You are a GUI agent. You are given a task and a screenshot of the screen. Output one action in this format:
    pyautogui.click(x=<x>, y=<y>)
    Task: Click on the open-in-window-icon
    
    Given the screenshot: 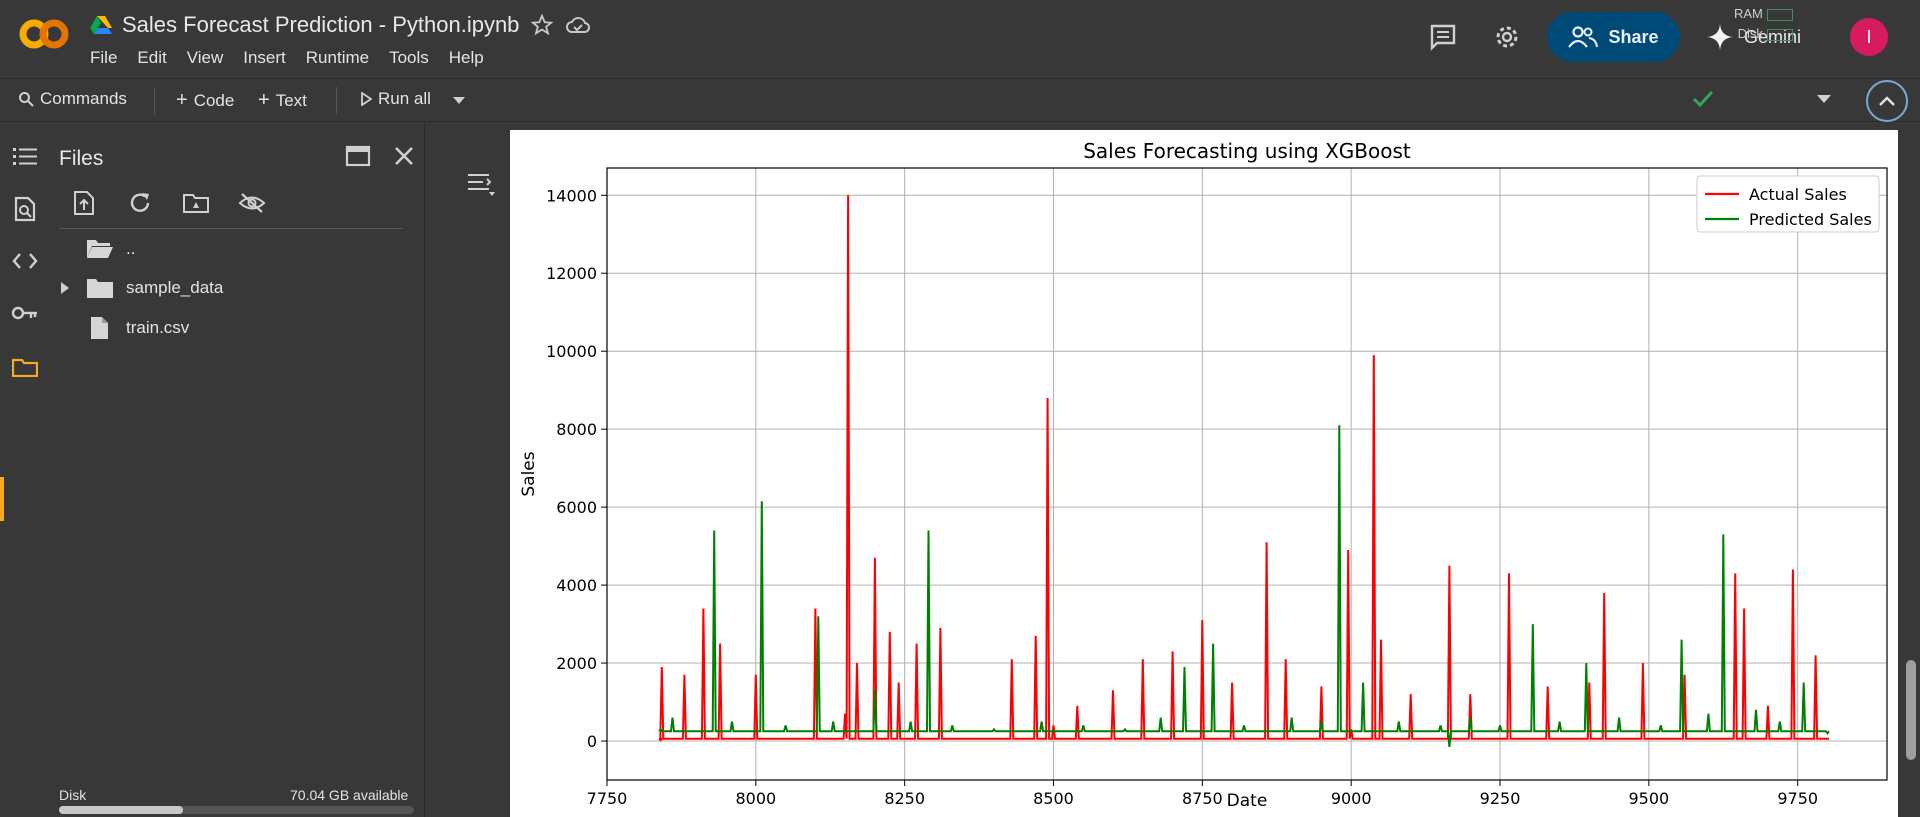 What is the action you would take?
    pyautogui.click(x=358, y=156)
    